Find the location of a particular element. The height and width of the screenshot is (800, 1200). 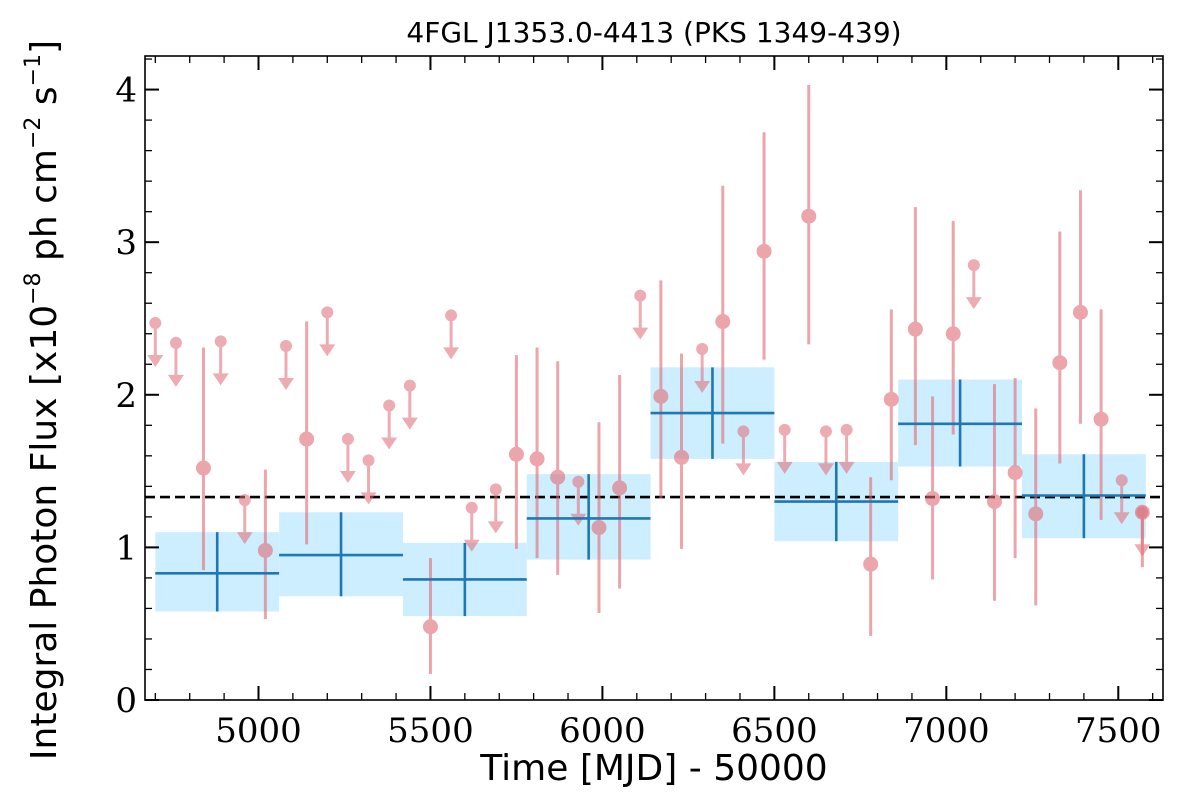

x-tick-label-1: 5500 is located at coordinates (430, 731).